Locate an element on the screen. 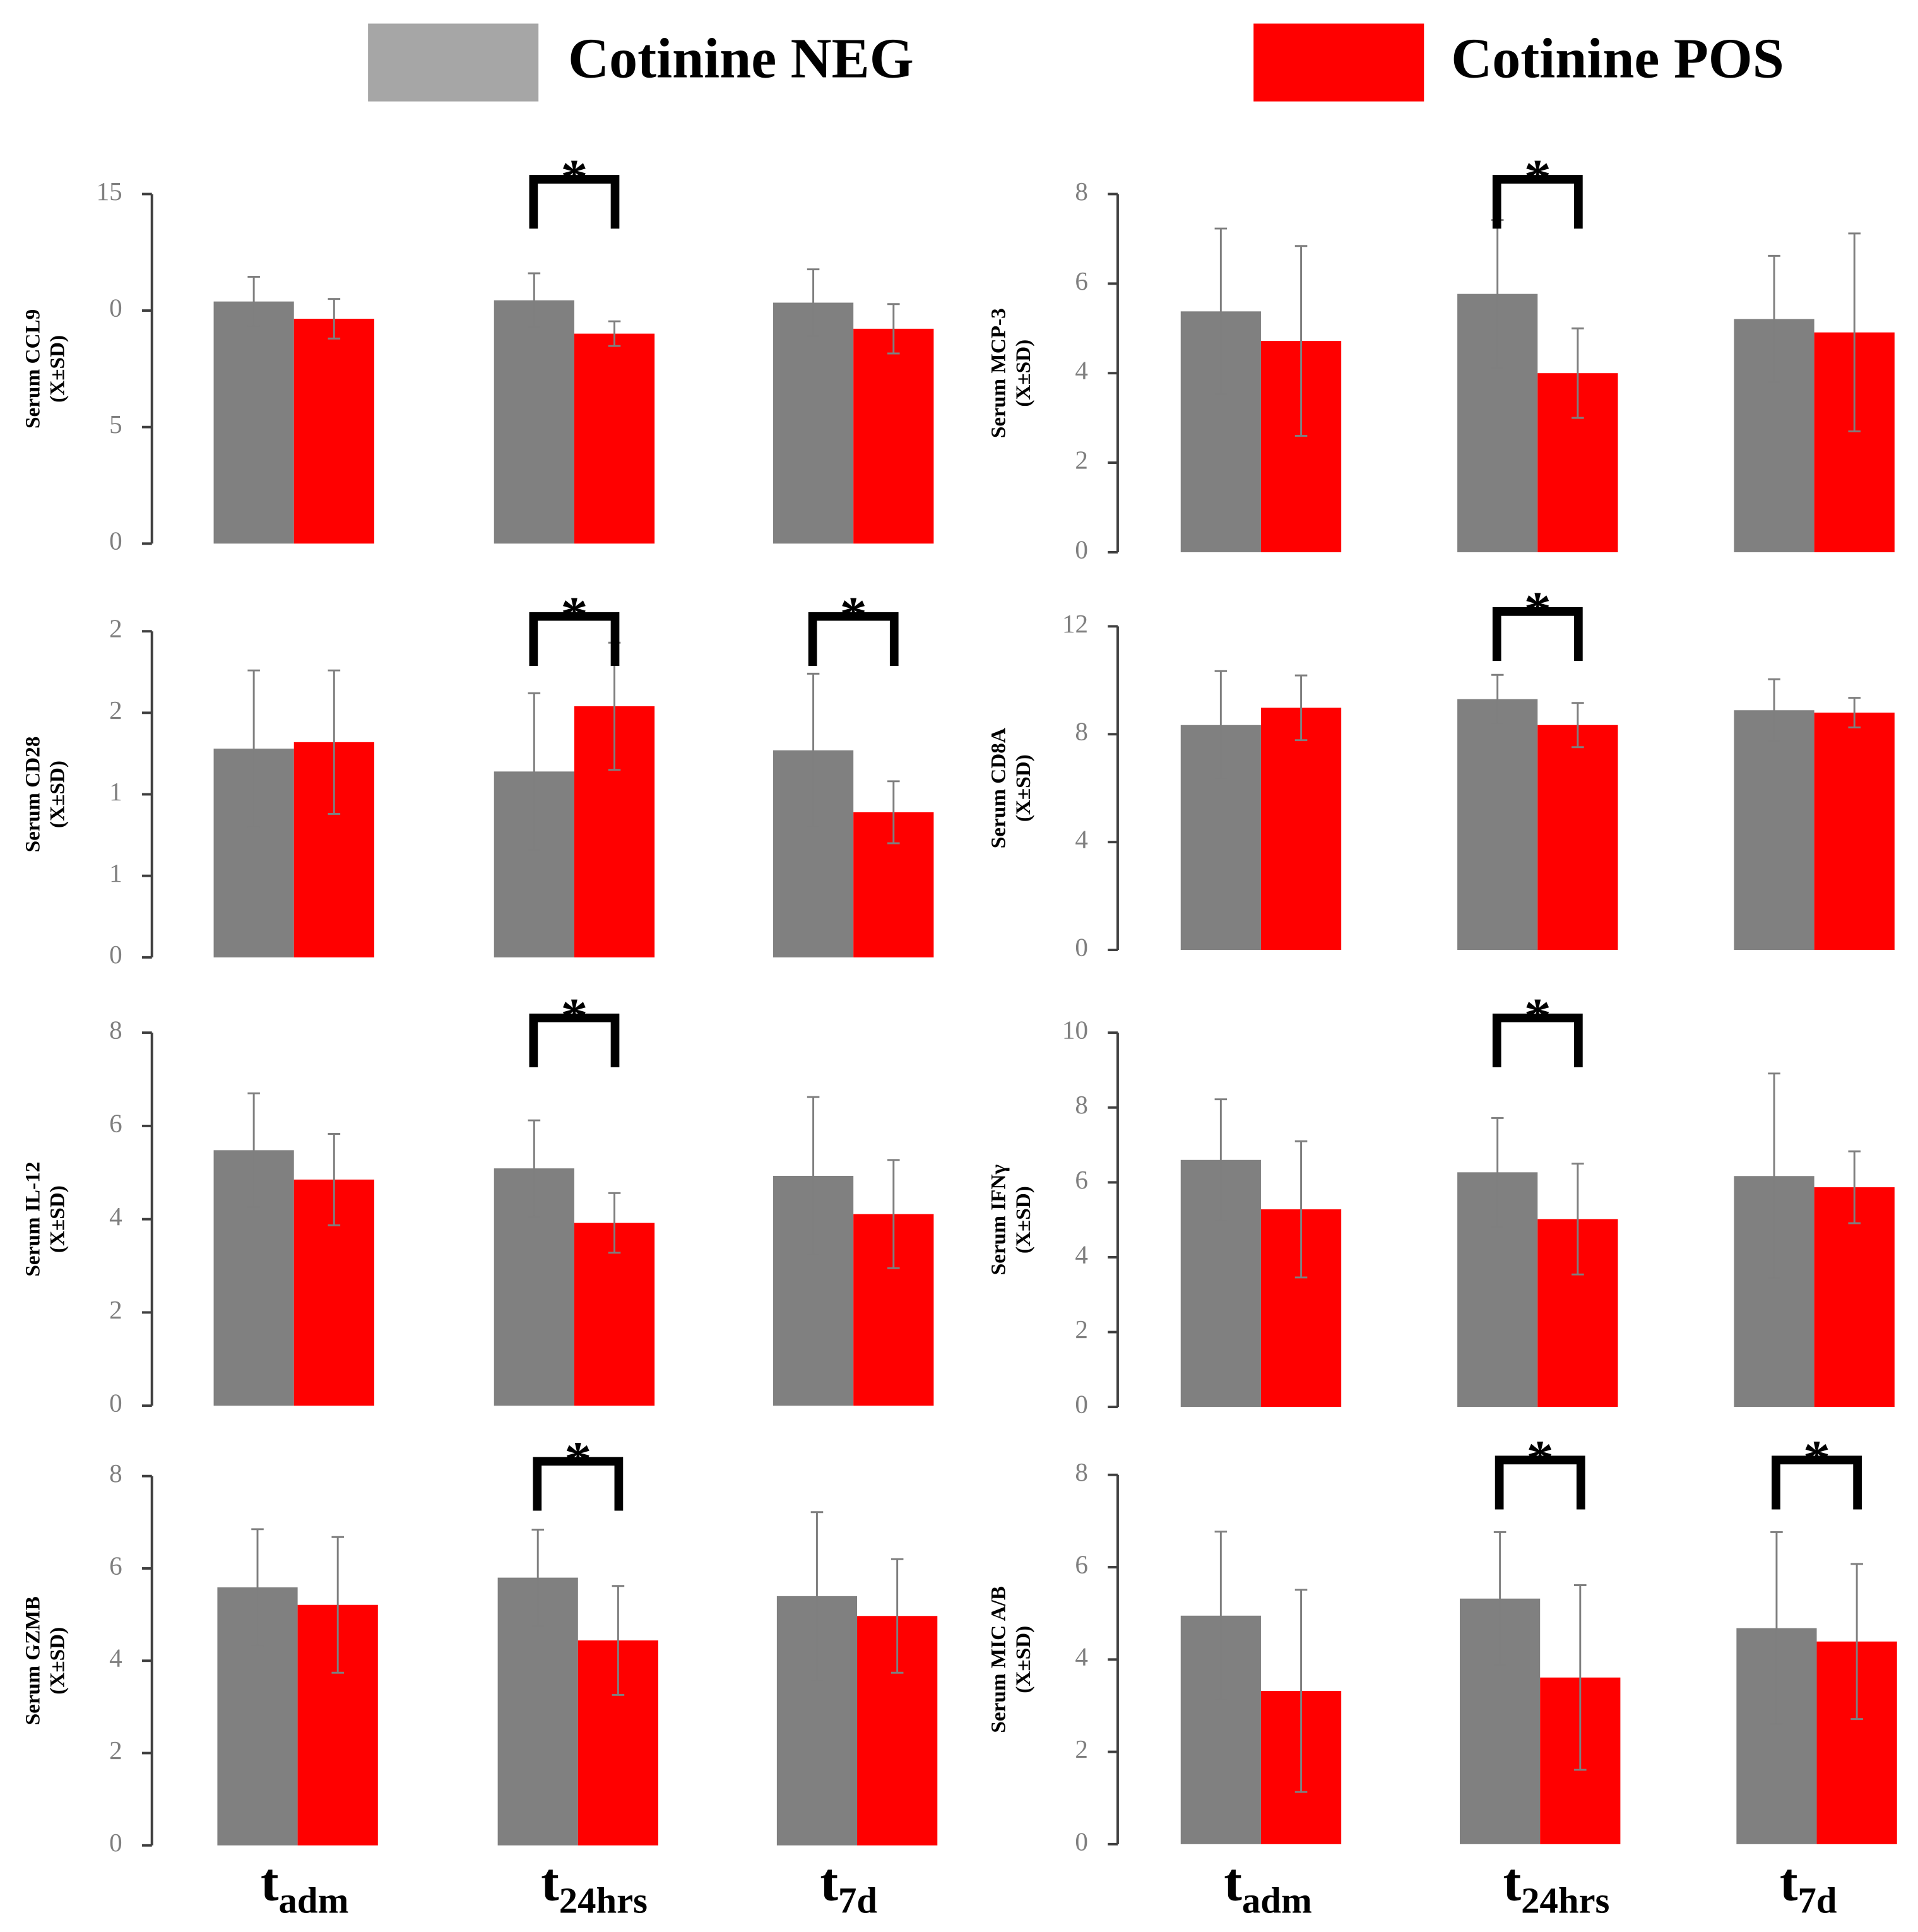  y-axis-label: Serum IFNγ is located at coordinates (999, 1220).